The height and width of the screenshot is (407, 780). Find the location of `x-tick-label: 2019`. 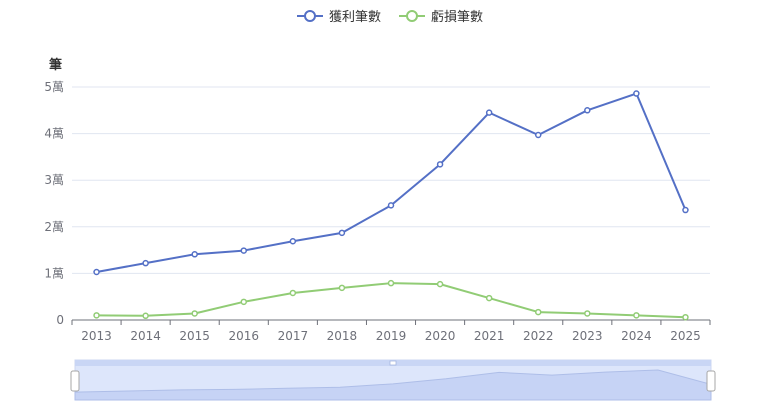

x-tick-label: 2019 is located at coordinates (391, 336).